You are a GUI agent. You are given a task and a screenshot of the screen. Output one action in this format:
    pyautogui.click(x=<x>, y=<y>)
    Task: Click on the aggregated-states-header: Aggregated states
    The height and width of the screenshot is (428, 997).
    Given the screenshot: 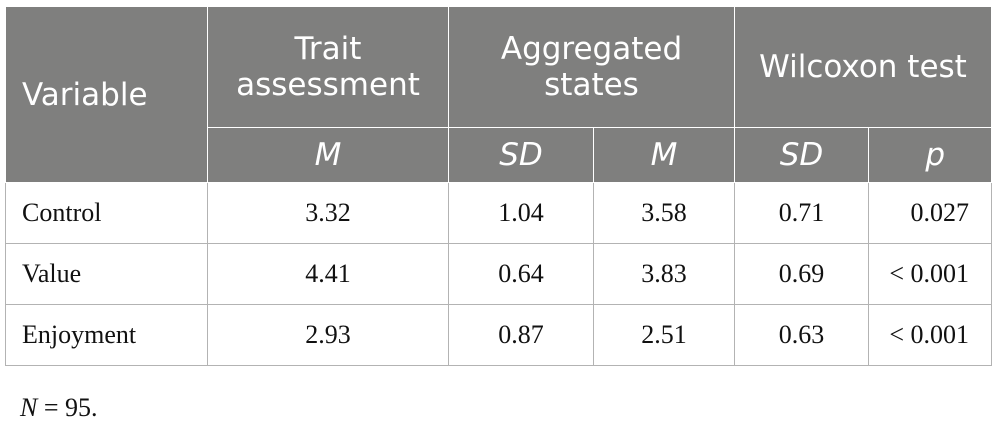 What is the action you would take?
    pyautogui.click(x=591, y=67)
    